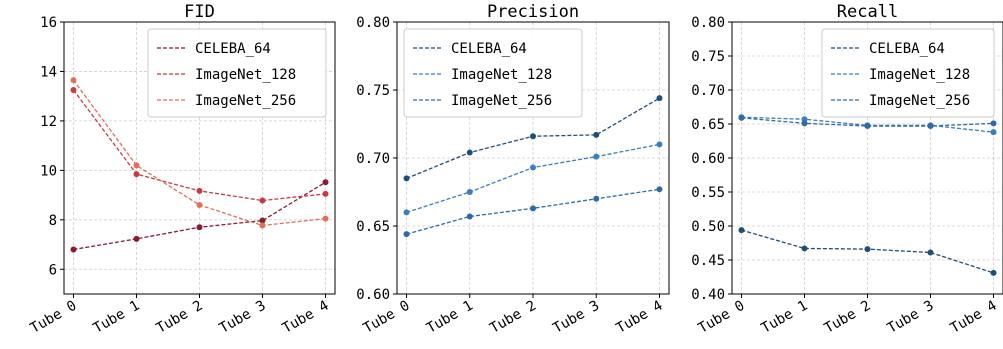 The width and height of the screenshot is (1003, 349). I want to click on chart-title: FID, so click(199, 12).